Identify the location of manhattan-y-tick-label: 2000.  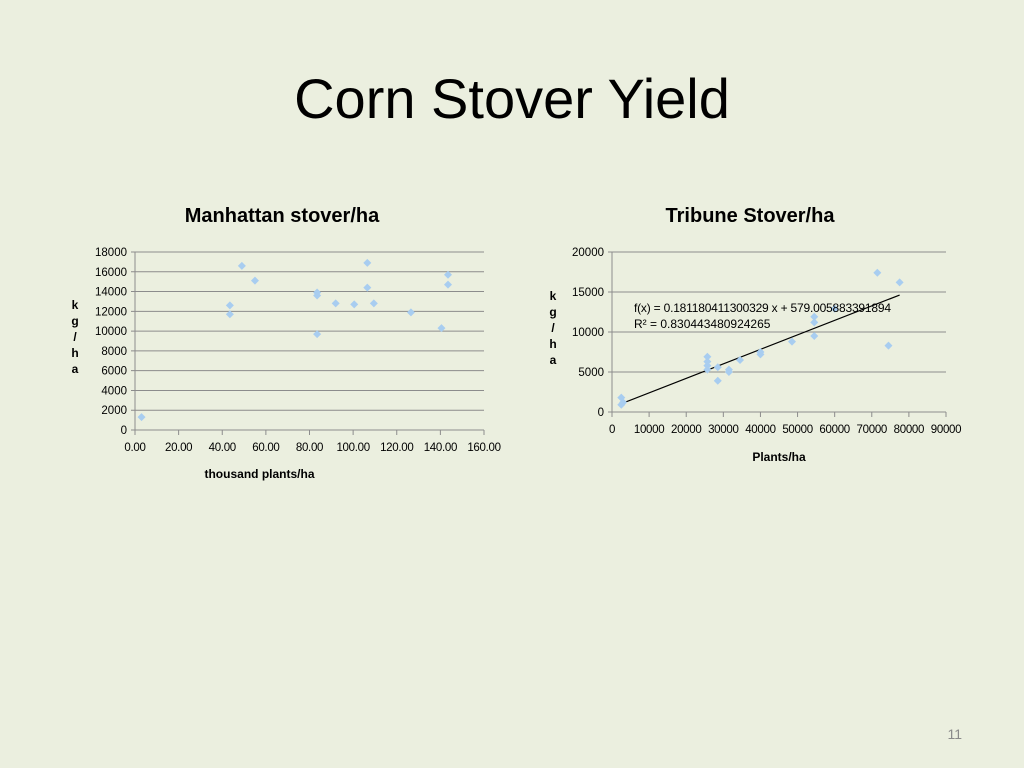
(114, 411).